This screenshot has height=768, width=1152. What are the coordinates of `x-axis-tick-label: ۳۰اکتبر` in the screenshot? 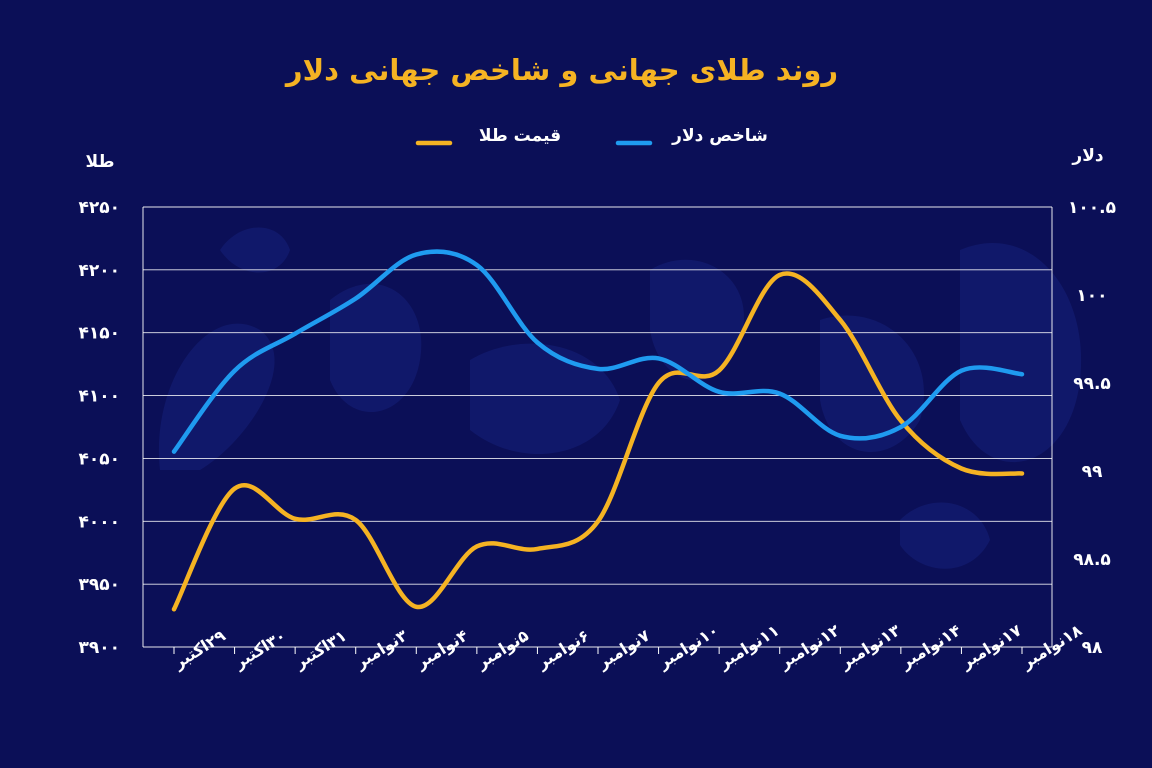 It's located at (260, 649).